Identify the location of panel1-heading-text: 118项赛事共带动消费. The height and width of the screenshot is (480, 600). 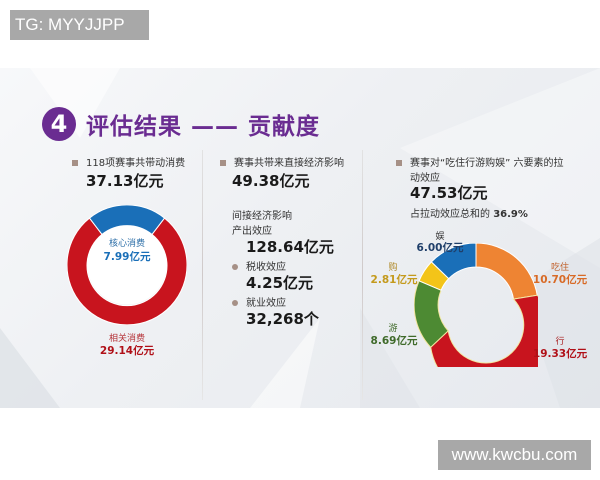
(136, 163).